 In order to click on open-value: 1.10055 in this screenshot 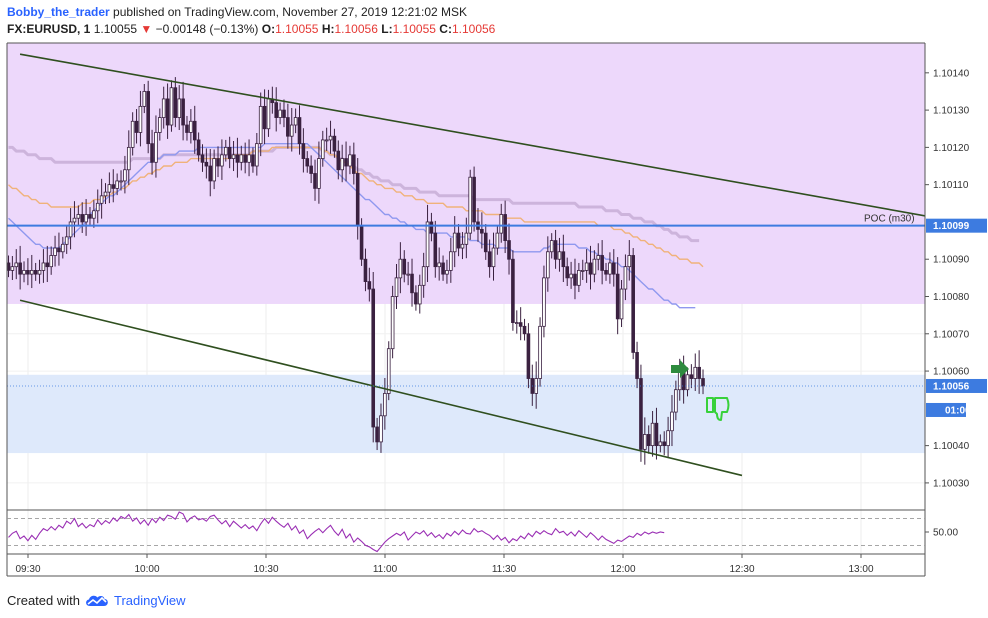, I will do `click(297, 29)`.